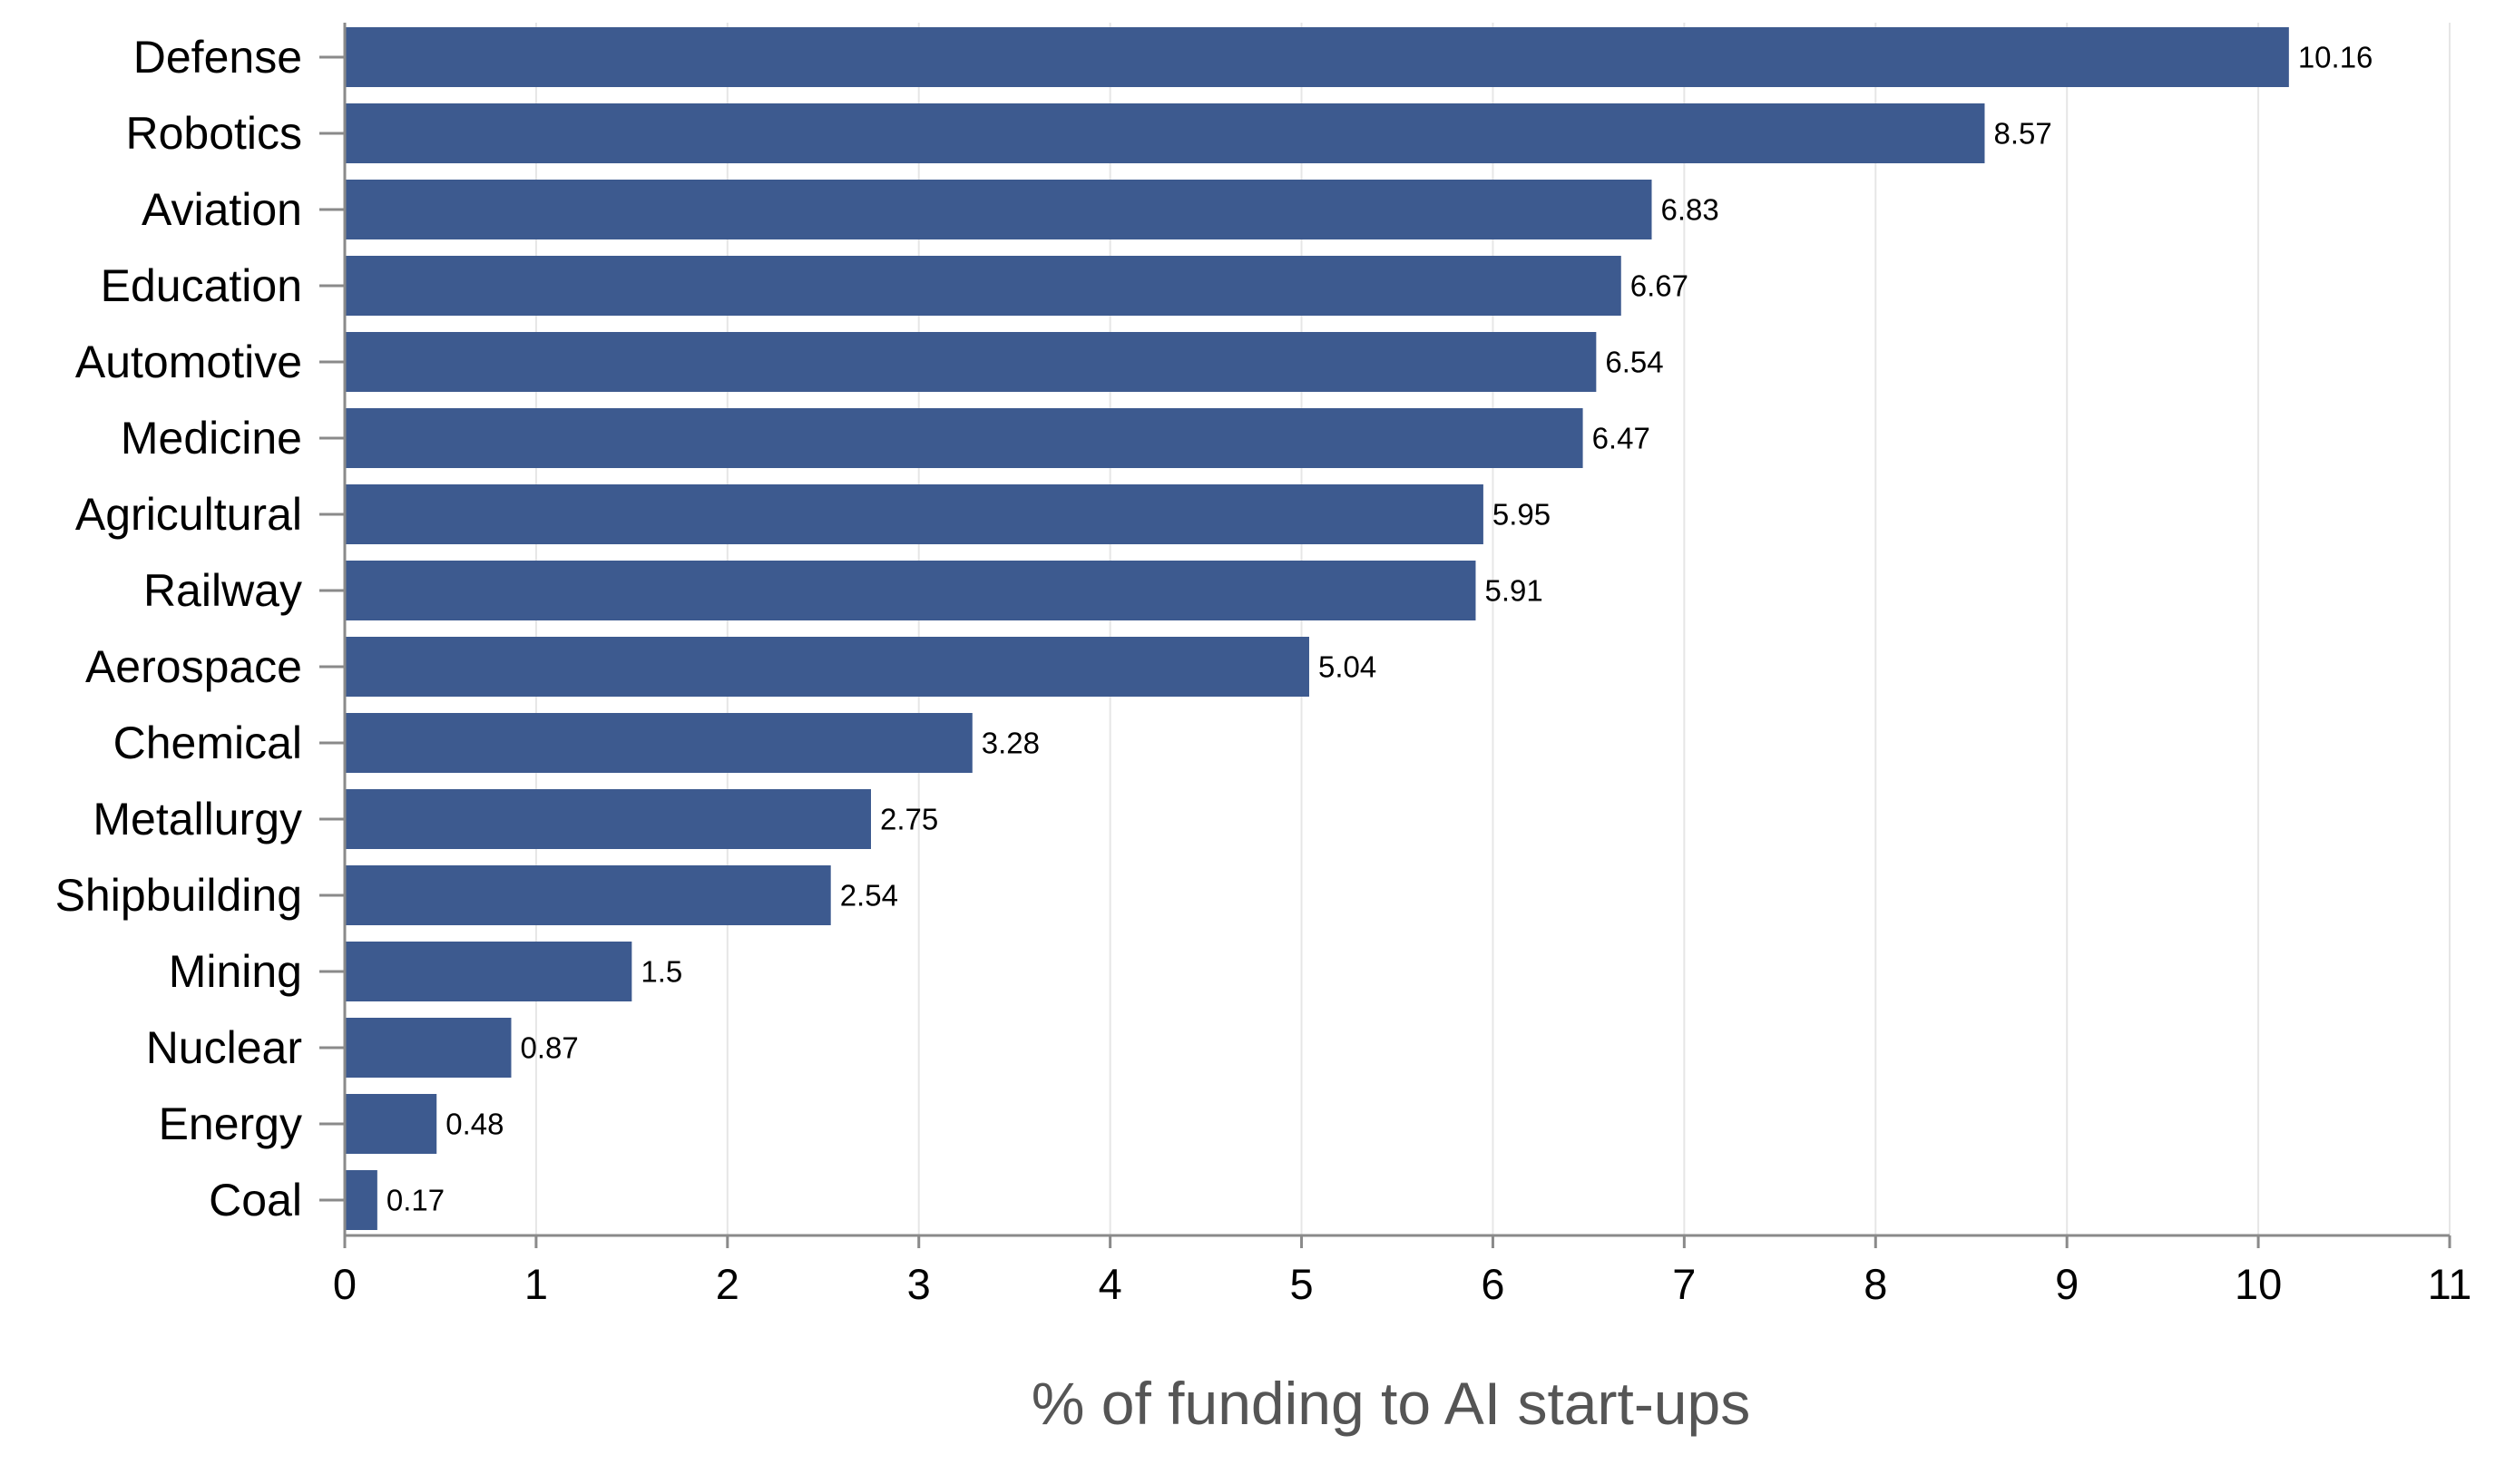 The width and height of the screenshot is (2495, 1484). What do you see at coordinates (971, 362) in the screenshot?
I see `bar-automotive` at bounding box center [971, 362].